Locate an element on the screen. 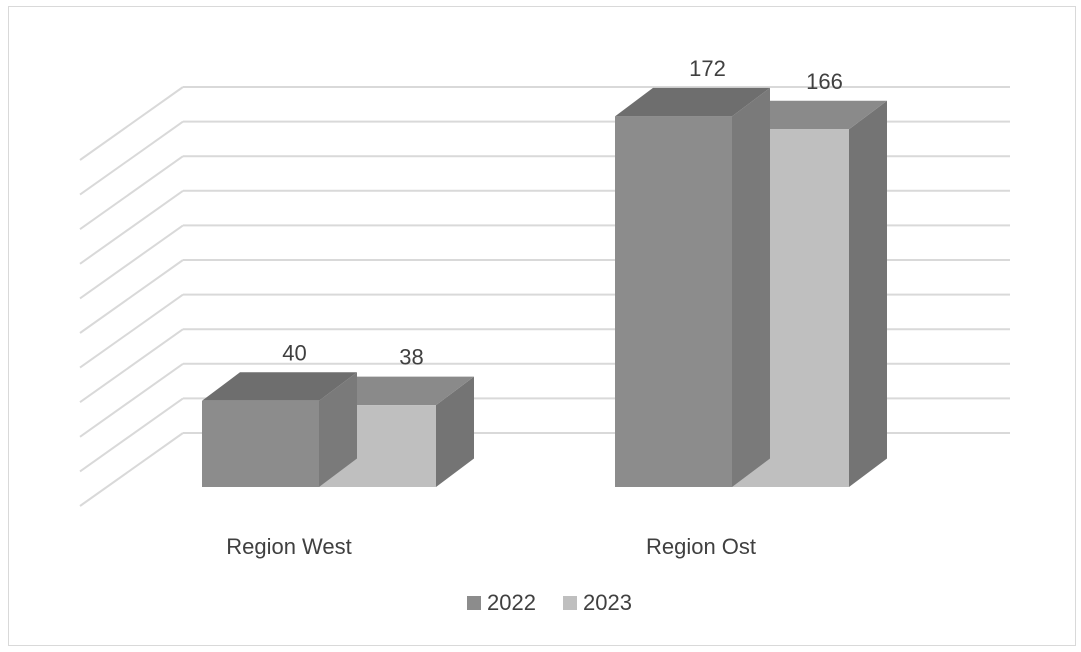 The width and height of the screenshot is (1081, 652). data-label: 38 is located at coordinates (411, 357).